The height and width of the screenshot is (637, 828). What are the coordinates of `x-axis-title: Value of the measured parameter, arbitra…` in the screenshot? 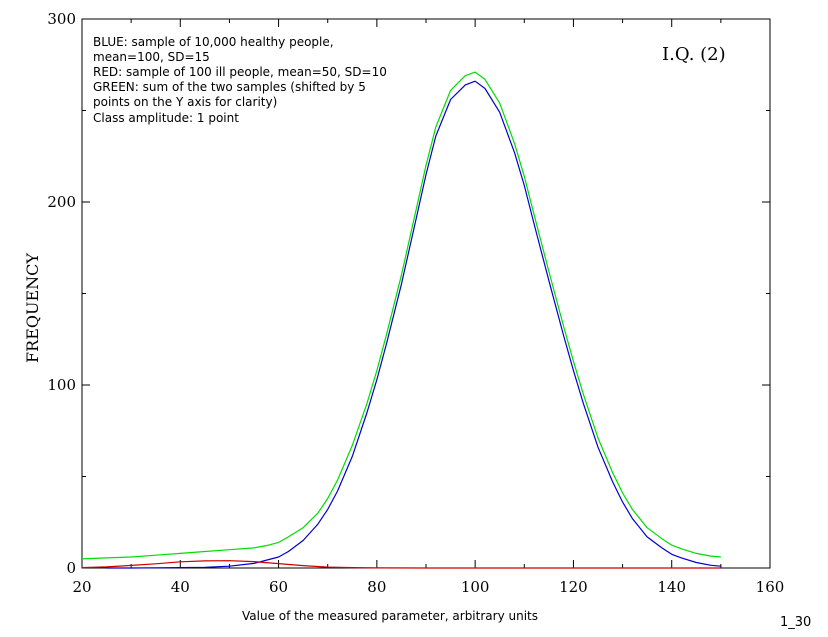 It's located at (390, 616).